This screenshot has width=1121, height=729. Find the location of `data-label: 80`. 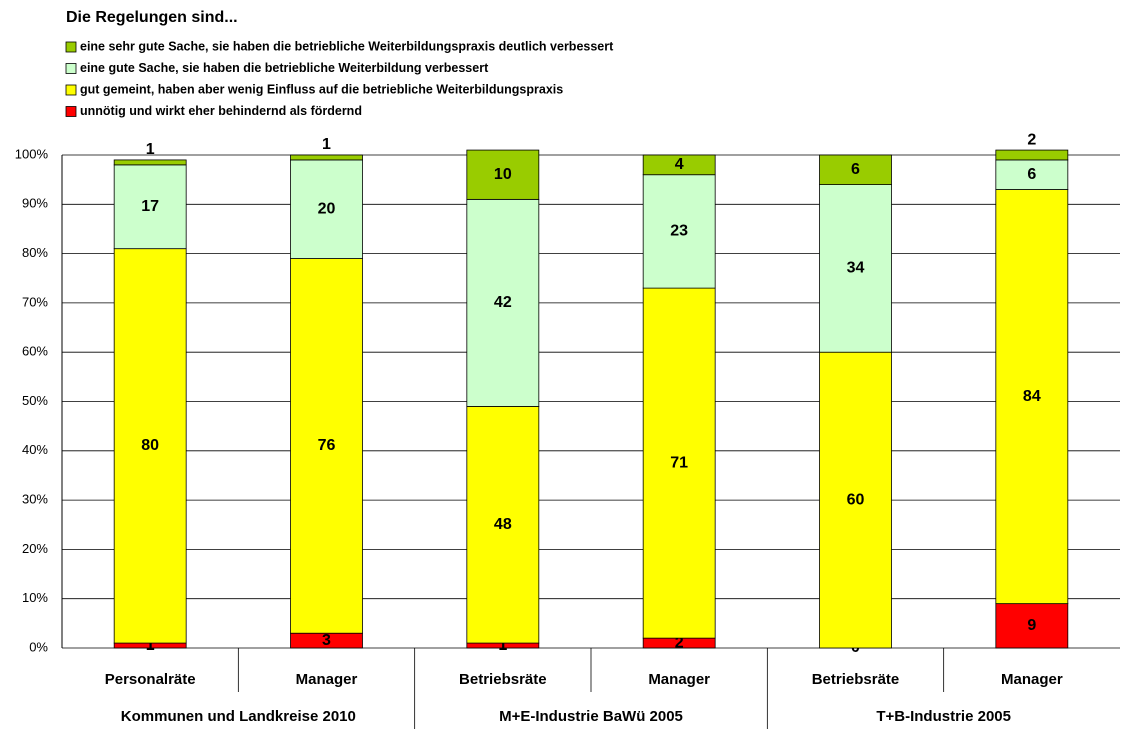

data-label: 80 is located at coordinates (150, 445).